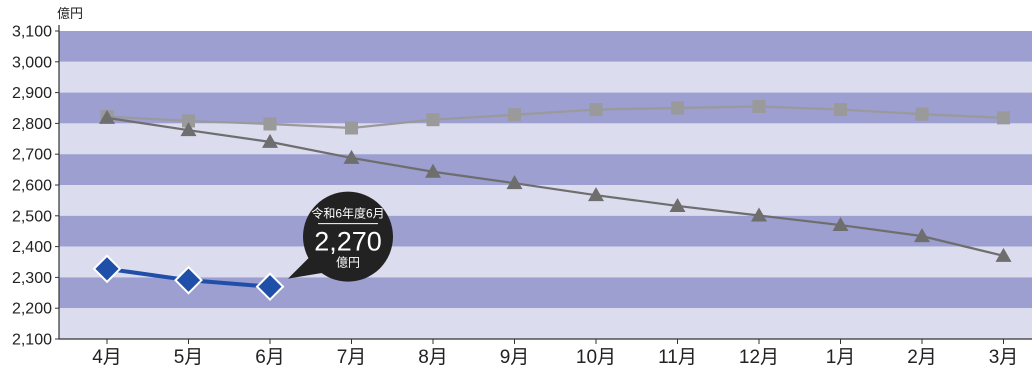  What do you see at coordinates (555, 353) in the screenshot?
I see `x-axis-ticks: 4月 5月 6月 7月 8月 9月 10月 11月 12月 1月 2月 3月` at bounding box center [555, 353].